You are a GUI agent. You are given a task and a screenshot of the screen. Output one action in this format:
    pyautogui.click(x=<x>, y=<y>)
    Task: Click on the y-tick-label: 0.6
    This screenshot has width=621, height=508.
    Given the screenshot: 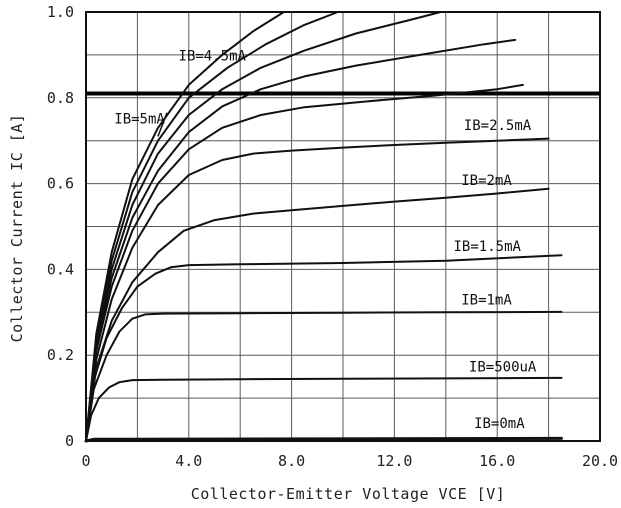 What is the action you would take?
    pyautogui.click(x=60, y=184)
    